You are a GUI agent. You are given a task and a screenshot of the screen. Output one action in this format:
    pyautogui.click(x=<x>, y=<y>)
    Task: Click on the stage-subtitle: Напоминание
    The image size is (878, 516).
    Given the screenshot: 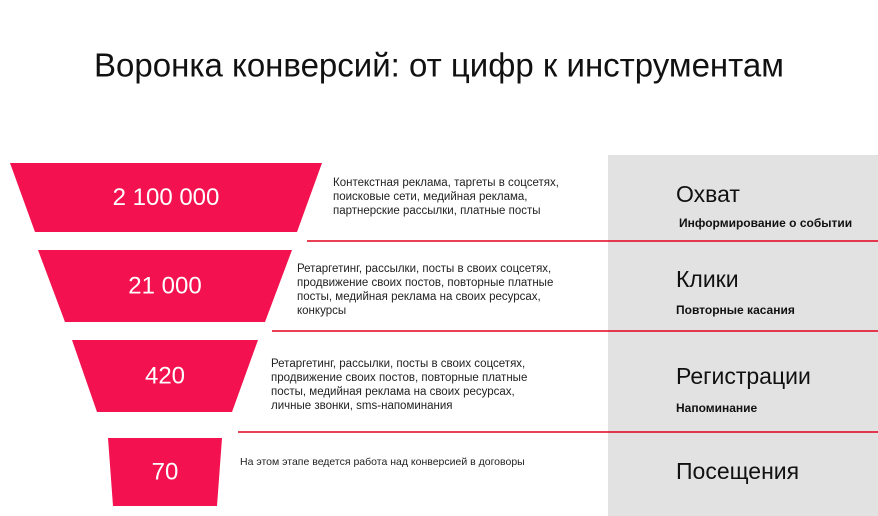 What is the action you would take?
    pyautogui.click(x=717, y=408)
    